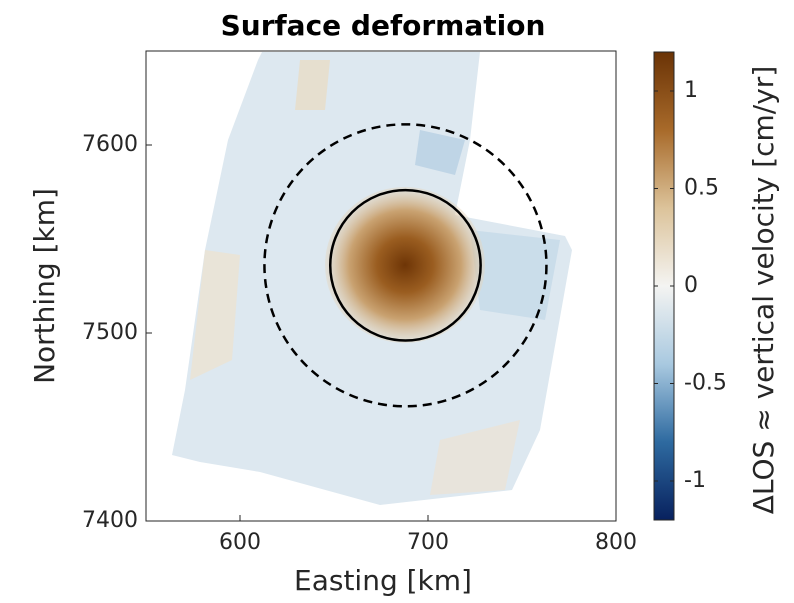  I want to click on colorbar-tick-label: 0, so click(691, 285).